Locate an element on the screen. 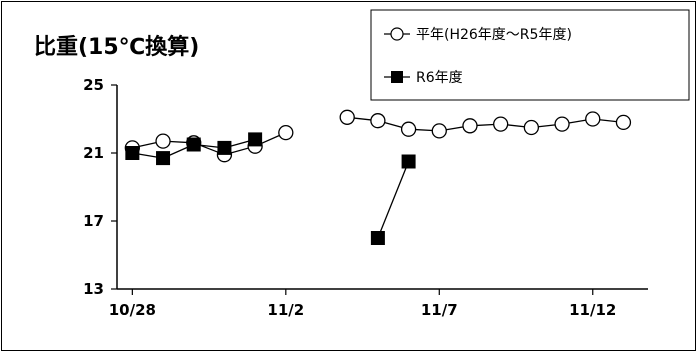 The width and height of the screenshot is (699, 354). chart-title: 比重(15℃換算) is located at coordinates (116, 47).